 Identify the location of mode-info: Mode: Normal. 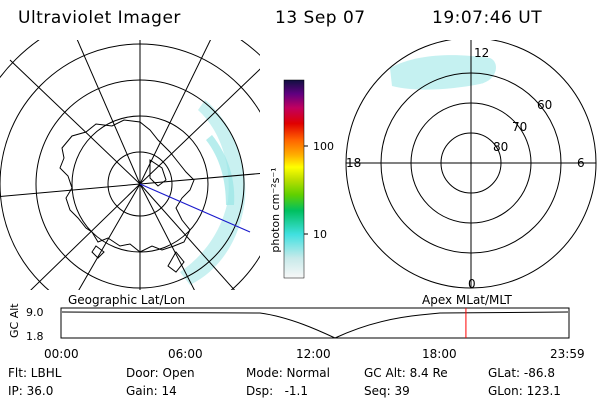
(288, 373).